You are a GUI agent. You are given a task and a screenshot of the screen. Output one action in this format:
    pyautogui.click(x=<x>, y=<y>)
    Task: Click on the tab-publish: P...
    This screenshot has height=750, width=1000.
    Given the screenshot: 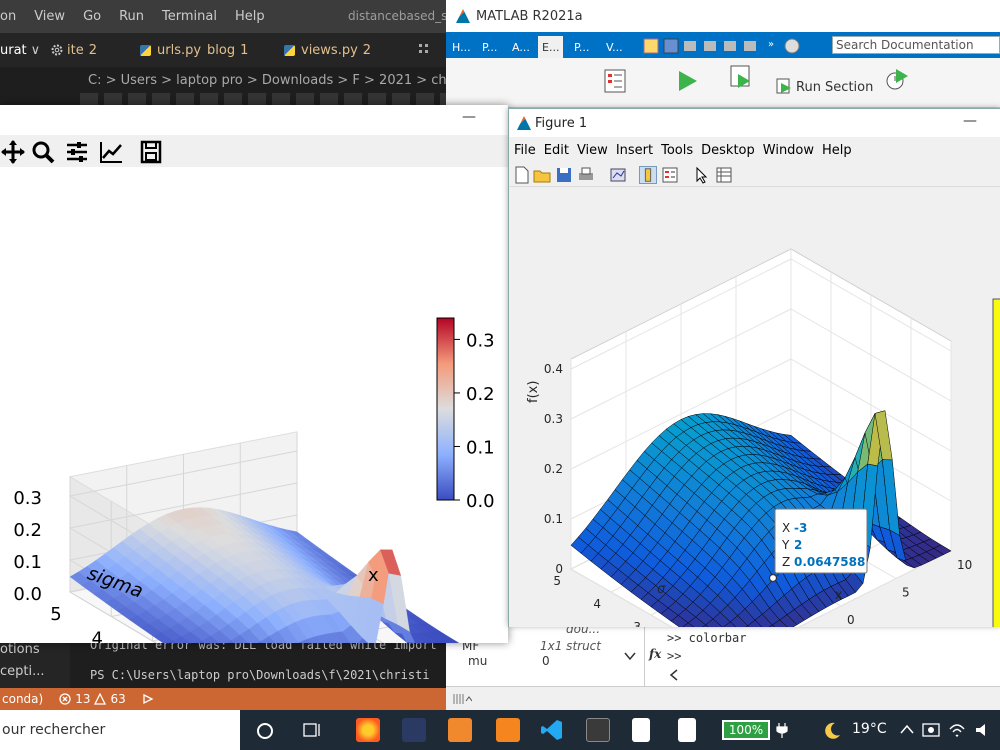 What is the action you would take?
    pyautogui.click(x=582, y=47)
    